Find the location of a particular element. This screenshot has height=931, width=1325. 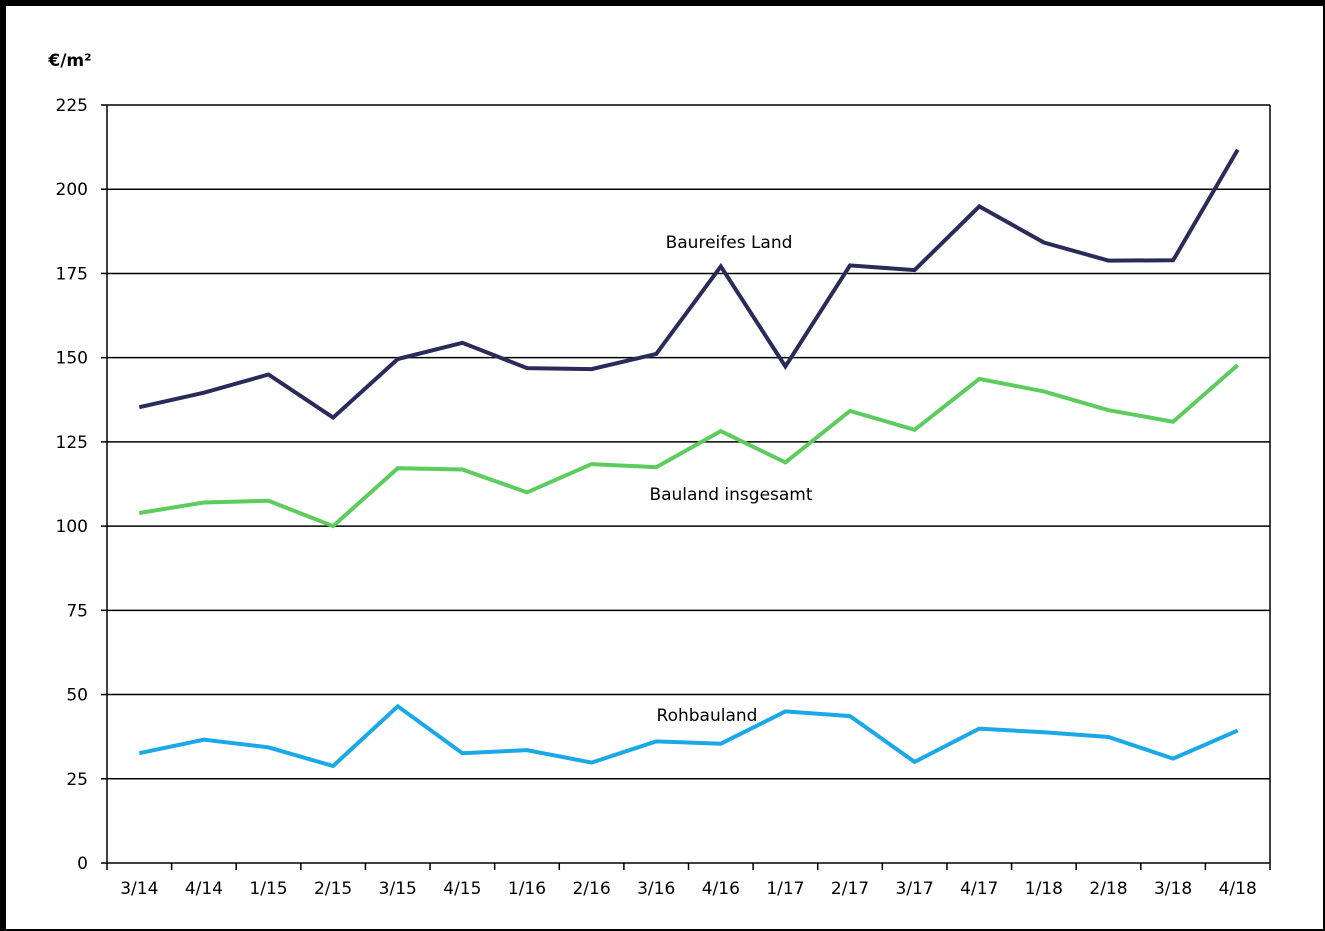

x-tick-label-3-16: 3/16 is located at coordinates (656, 889).